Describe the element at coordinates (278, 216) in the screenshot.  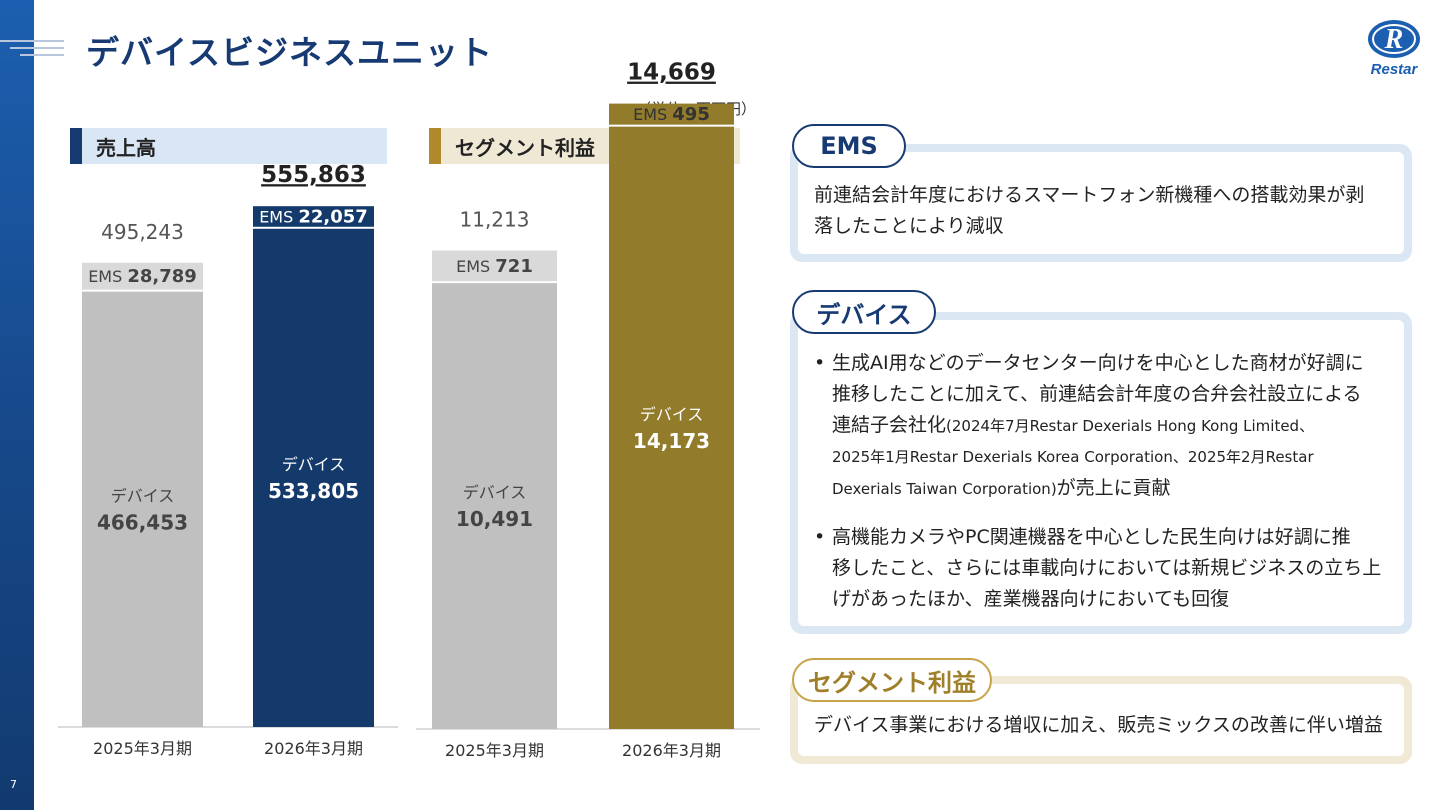
I see `sales-ems-name-1: EMS` at that location.